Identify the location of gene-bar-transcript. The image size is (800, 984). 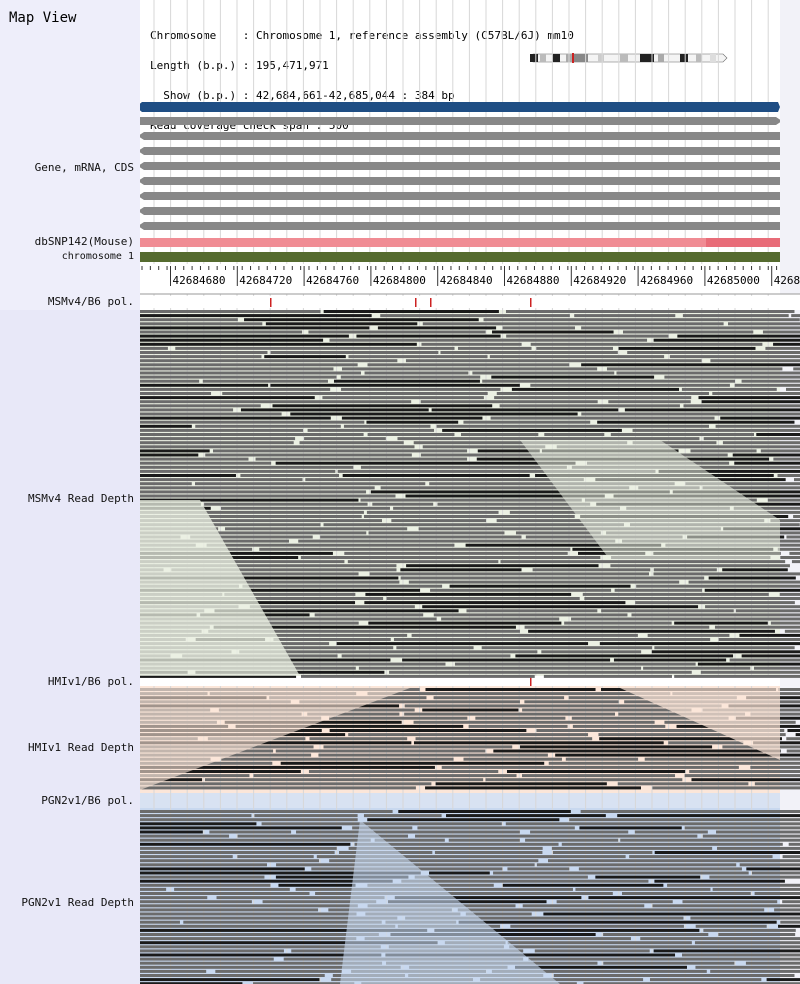
(460, 181).